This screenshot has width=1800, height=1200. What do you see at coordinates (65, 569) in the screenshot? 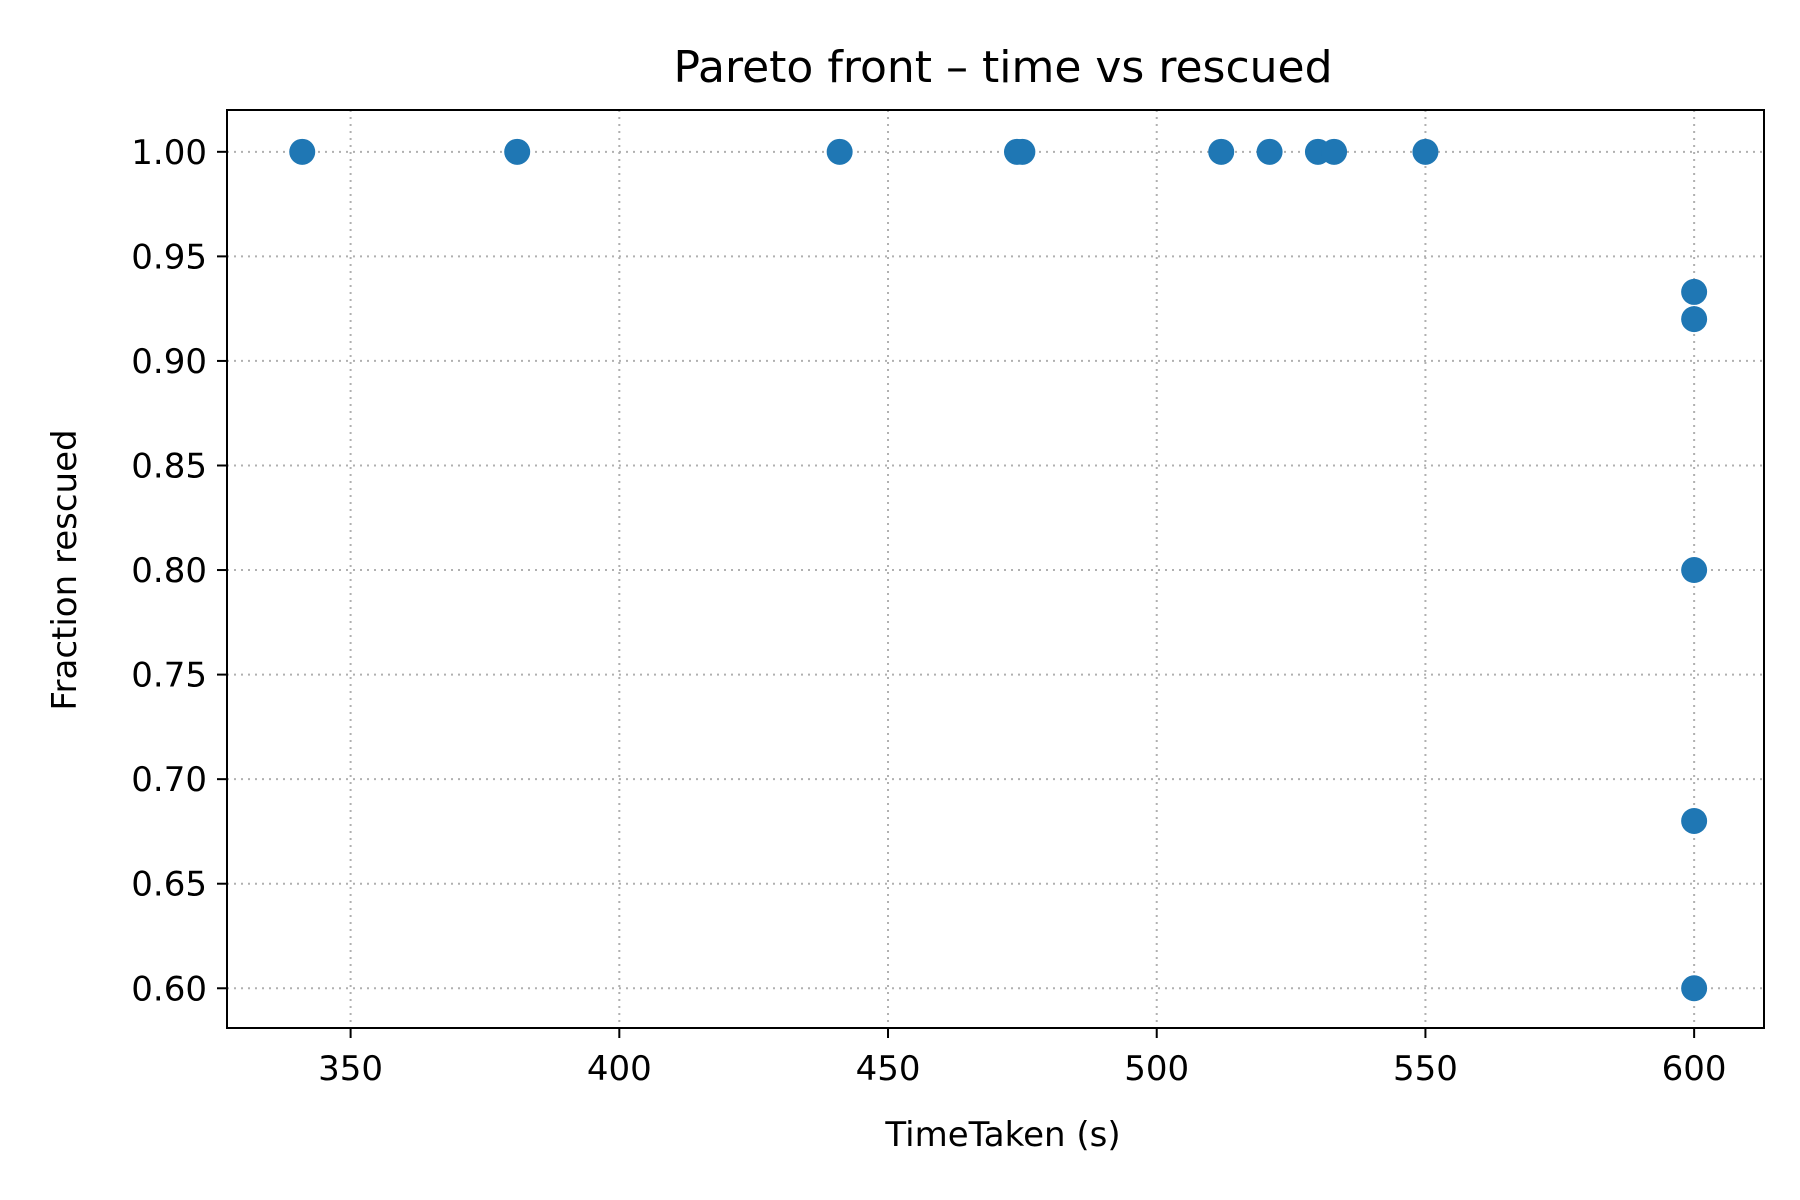
I see `y-axis-label: Fraction rescued` at bounding box center [65, 569].